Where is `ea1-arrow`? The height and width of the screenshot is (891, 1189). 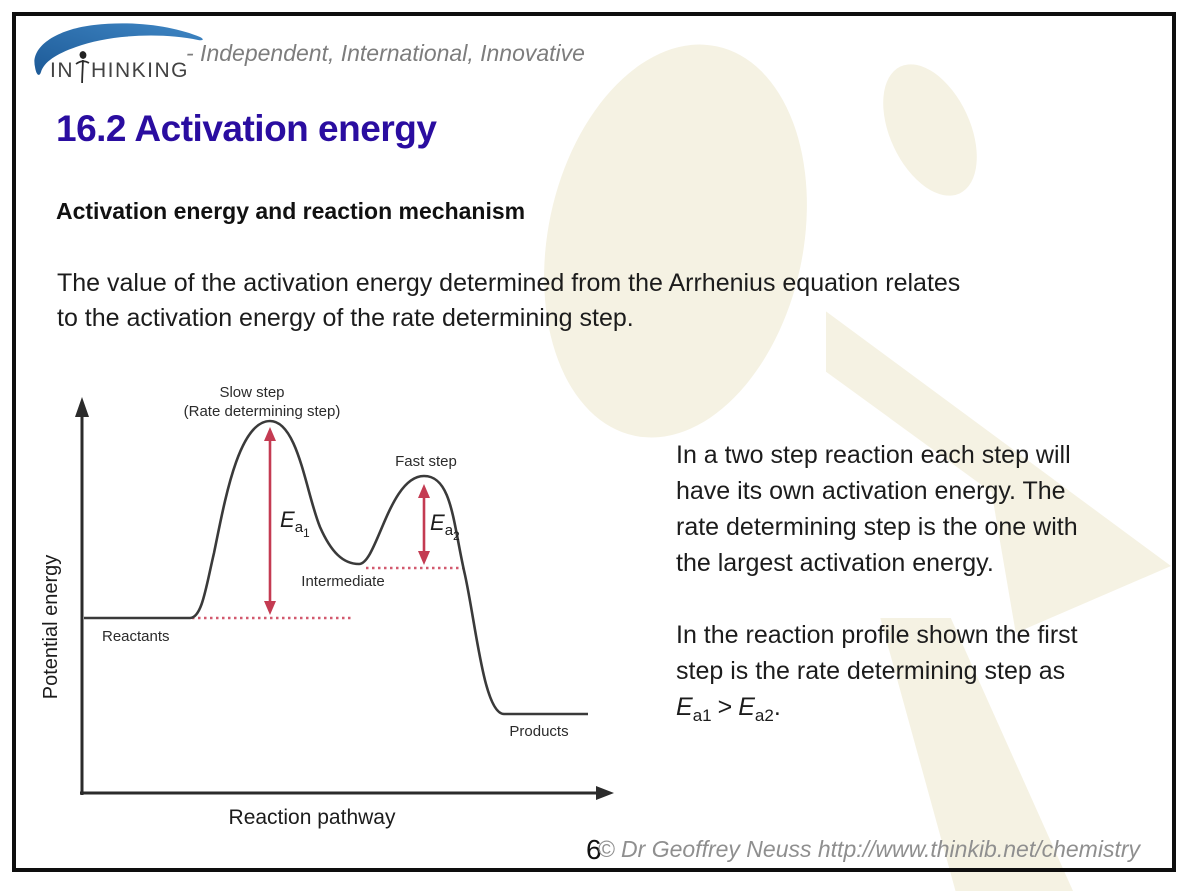
ea1-arrow is located at coordinates (270, 521).